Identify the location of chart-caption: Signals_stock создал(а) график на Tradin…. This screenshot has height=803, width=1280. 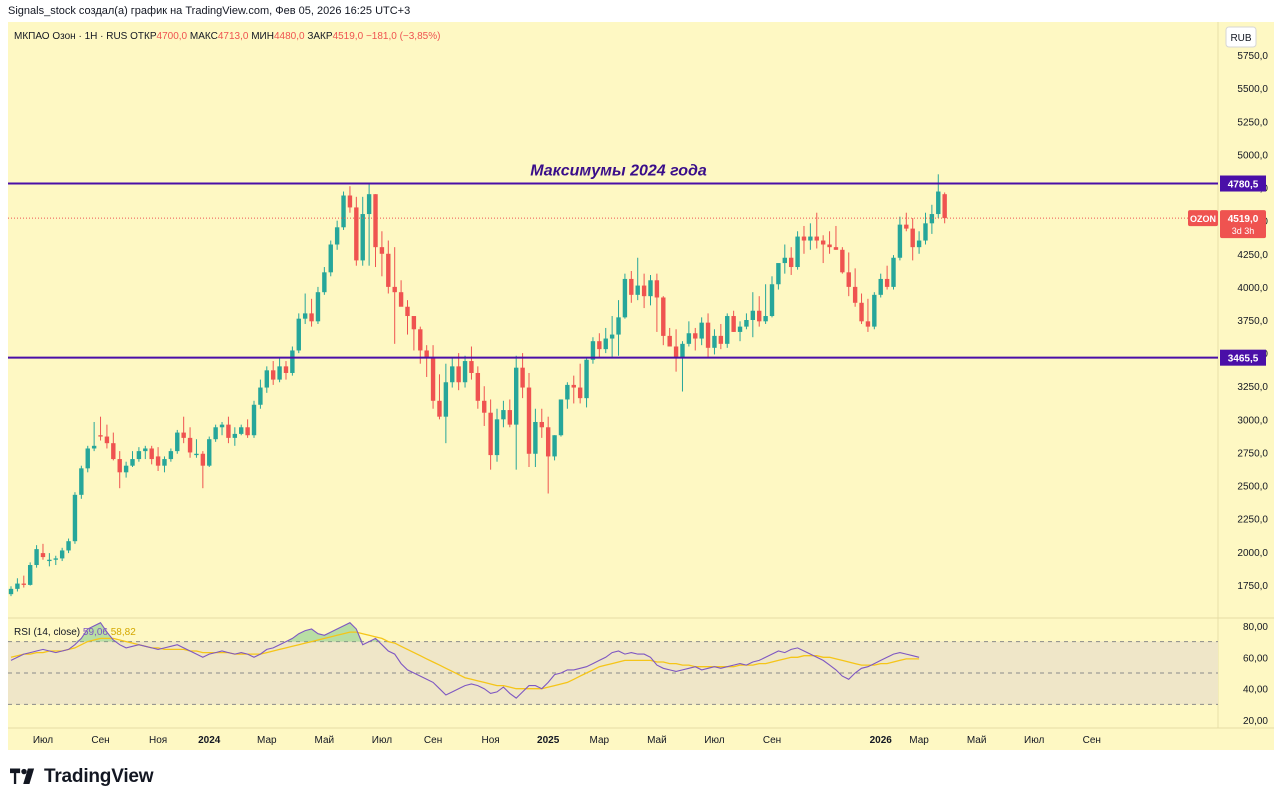
(209, 11).